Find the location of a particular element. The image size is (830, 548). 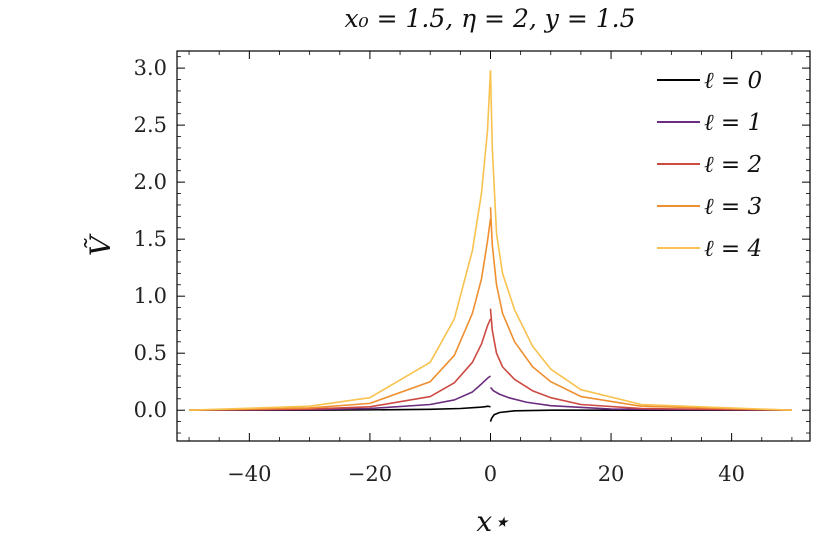

chart-title: x₀ = 1.5, η = 2, y = 1.5 is located at coordinates (490, 18).